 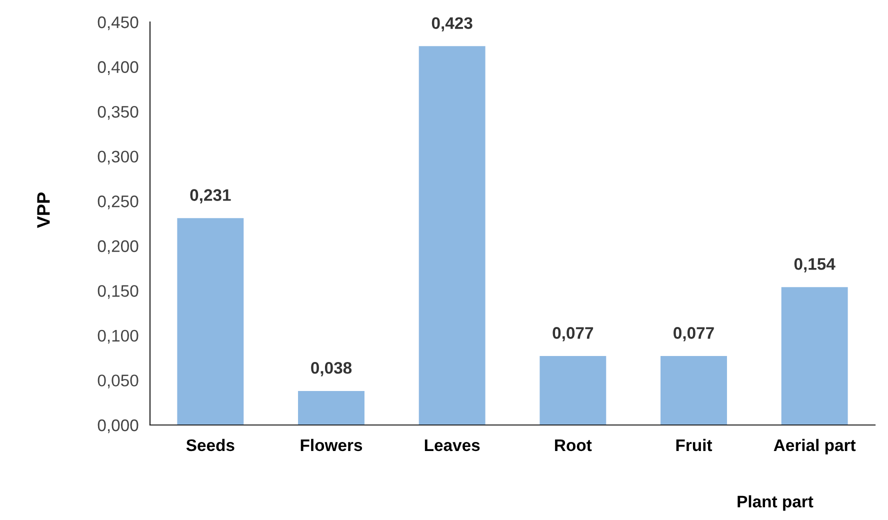 I want to click on y-tick-label: 0,050, so click(x=118, y=381).